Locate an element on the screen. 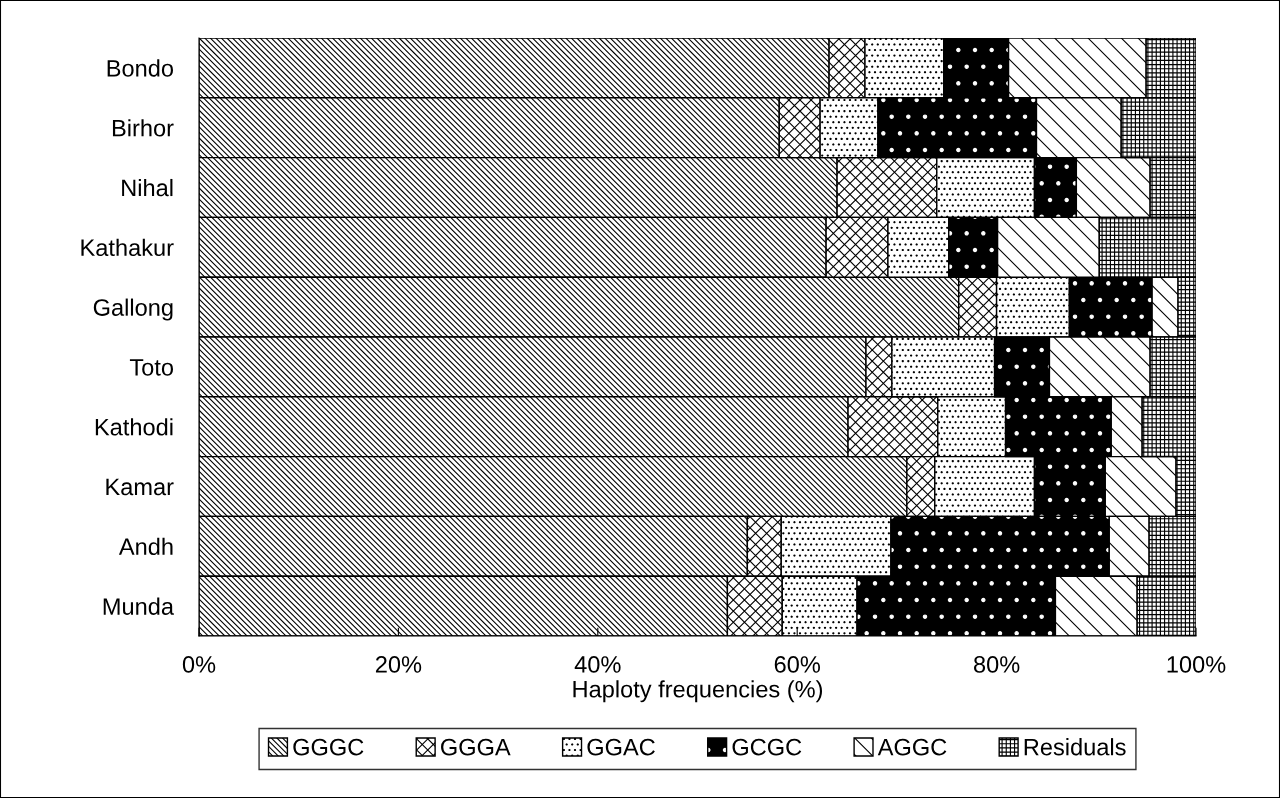 This screenshot has height=798, width=1280. x-tick-label: 20% is located at coordinates (398, 664).